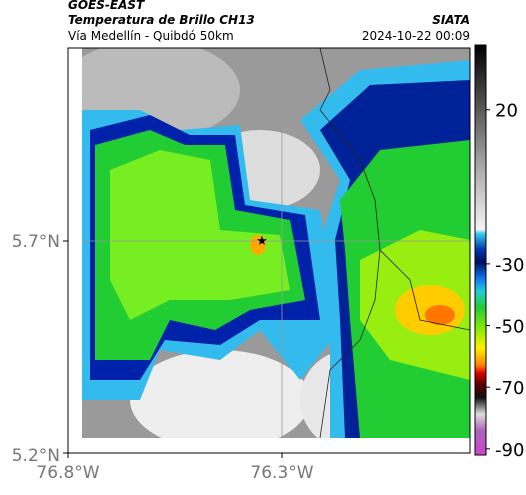  Describe the element at coordinates (281, 473) in the screenshot. I see `lon-label: 76.3°W` at that location.